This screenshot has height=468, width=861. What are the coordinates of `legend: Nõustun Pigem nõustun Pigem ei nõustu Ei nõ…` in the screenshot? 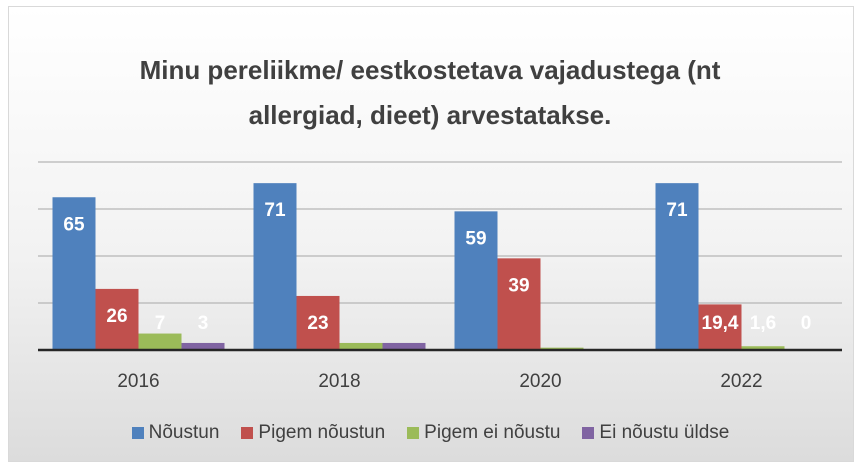 It's located at (430, 433).